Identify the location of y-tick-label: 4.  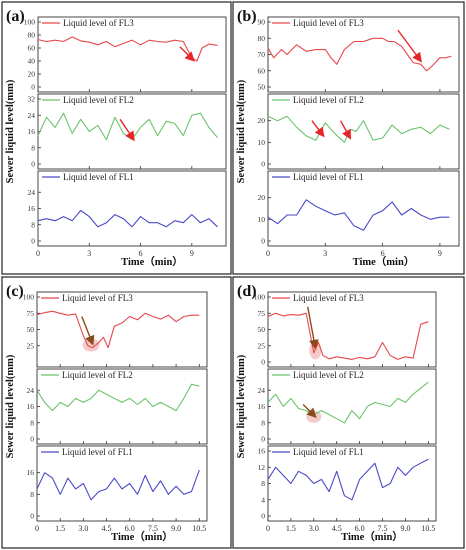
(263, 499).